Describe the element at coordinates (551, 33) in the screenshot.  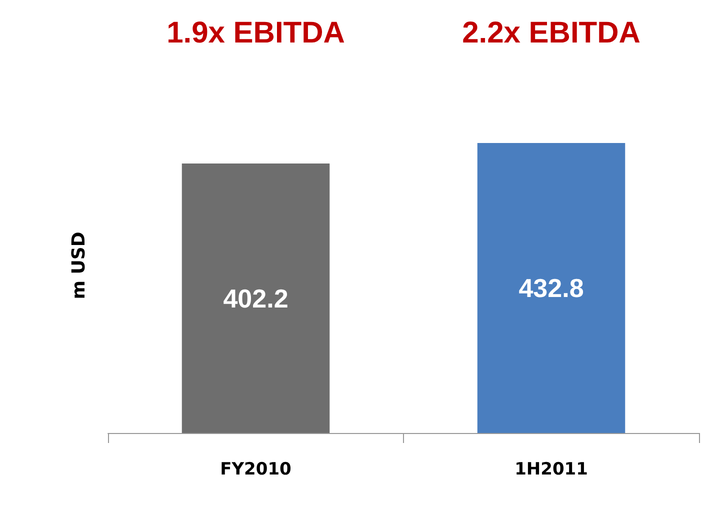
I see `text: 2.2x EBITDA` at that location.